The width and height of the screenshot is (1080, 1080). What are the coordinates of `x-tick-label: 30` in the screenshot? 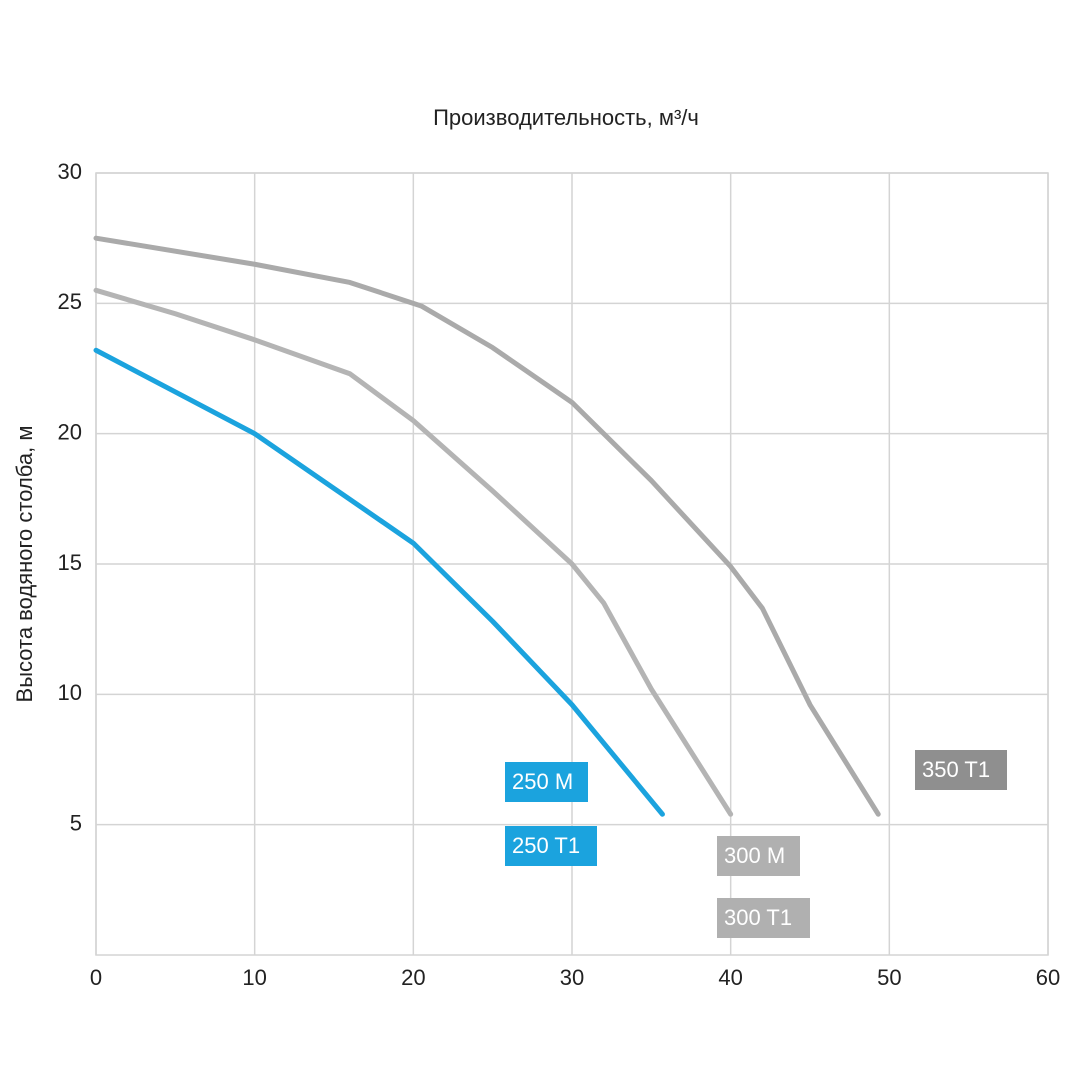 It's located at (572, 977).